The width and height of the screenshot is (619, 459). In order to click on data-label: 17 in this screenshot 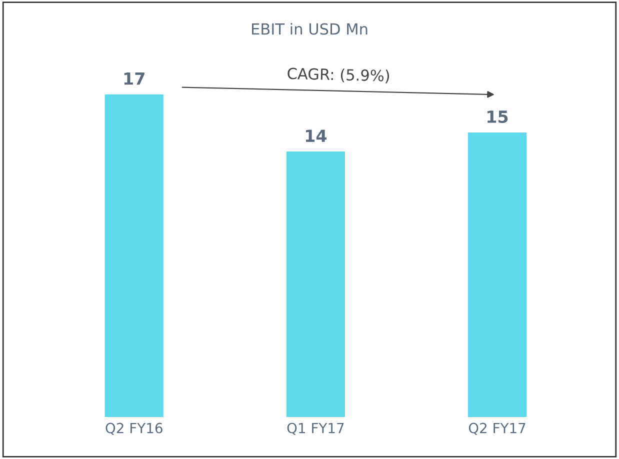, I will do `click(134, 78)`.